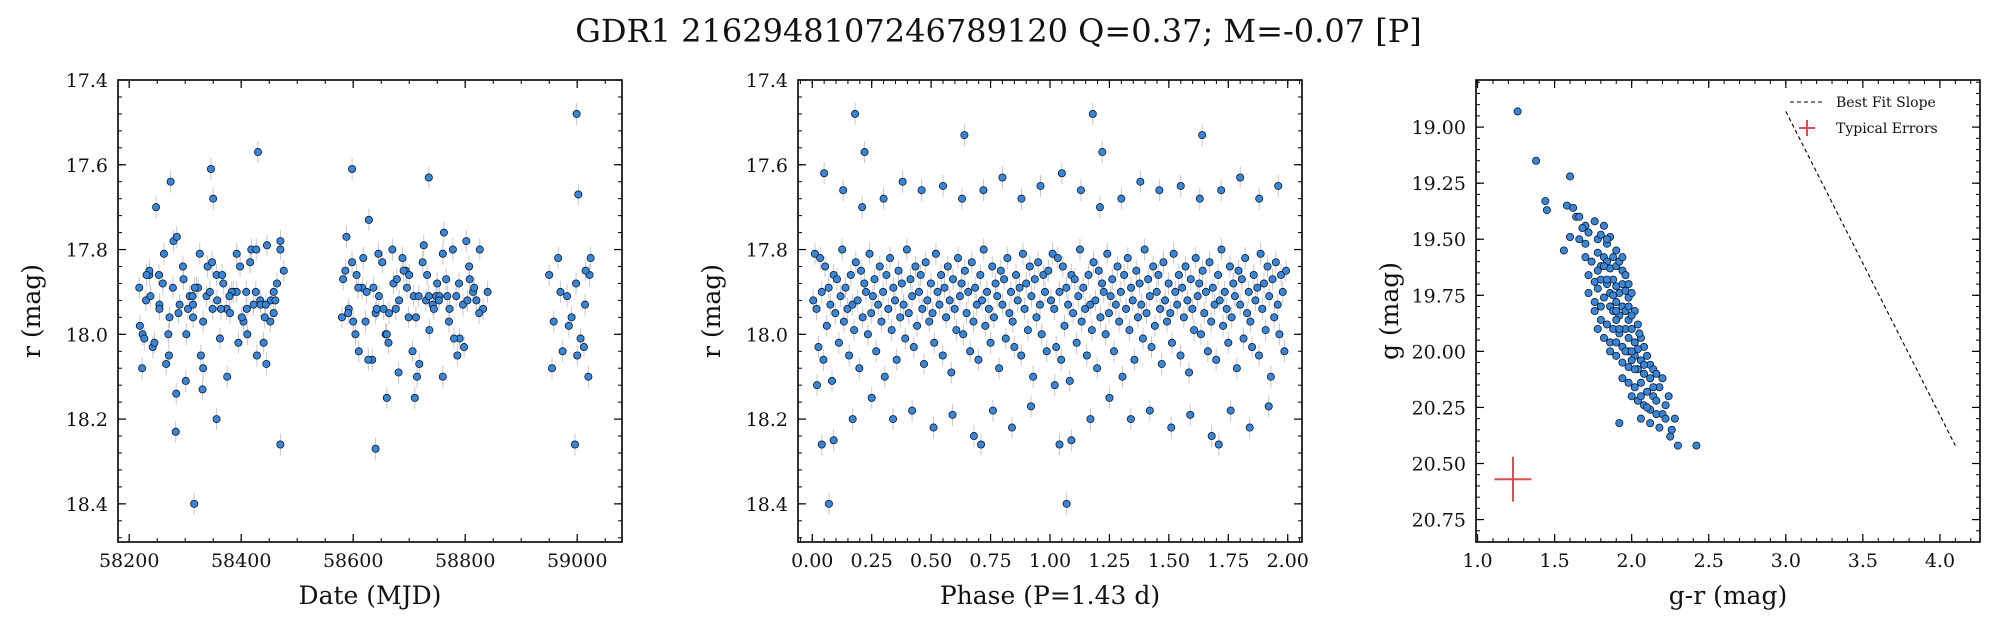  Describe the element at coordinates (1439, 408) in the screenshot. I see `y-tick-label: 20.25` at that location.